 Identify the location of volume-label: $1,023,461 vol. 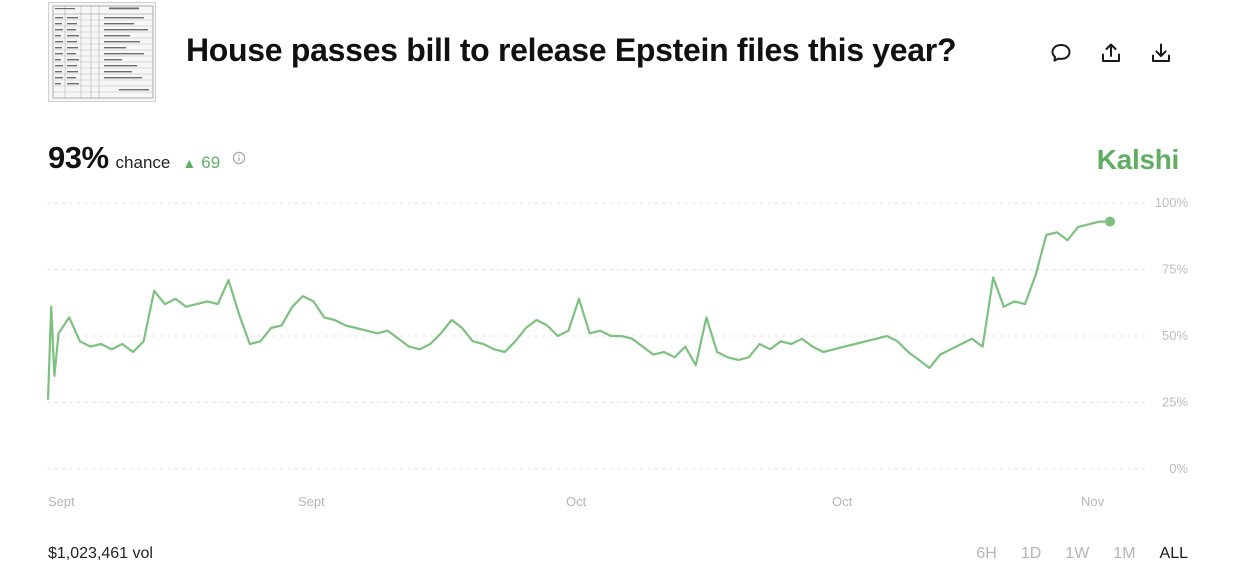
(100, 553).